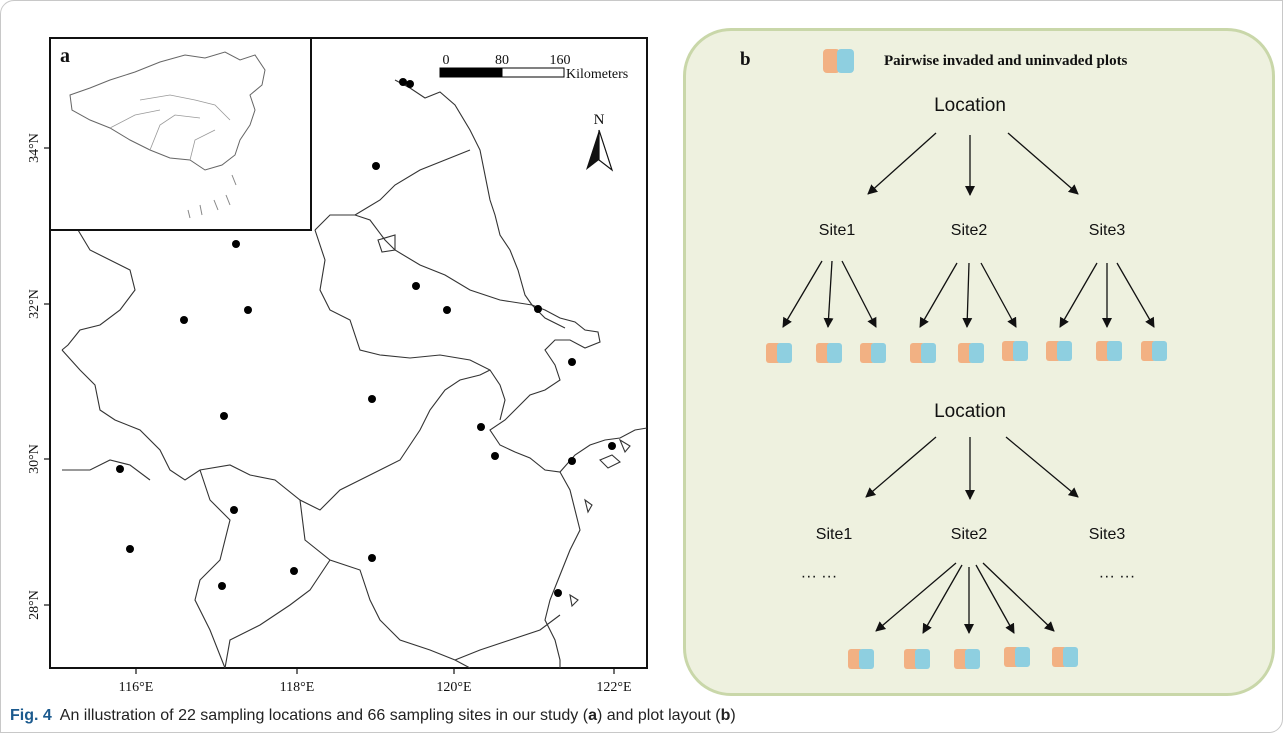  What do you see at coordinates (968, 294) in the screenshot?
I see `arrows-sites-to-plots` at bounding box center [968, 294].